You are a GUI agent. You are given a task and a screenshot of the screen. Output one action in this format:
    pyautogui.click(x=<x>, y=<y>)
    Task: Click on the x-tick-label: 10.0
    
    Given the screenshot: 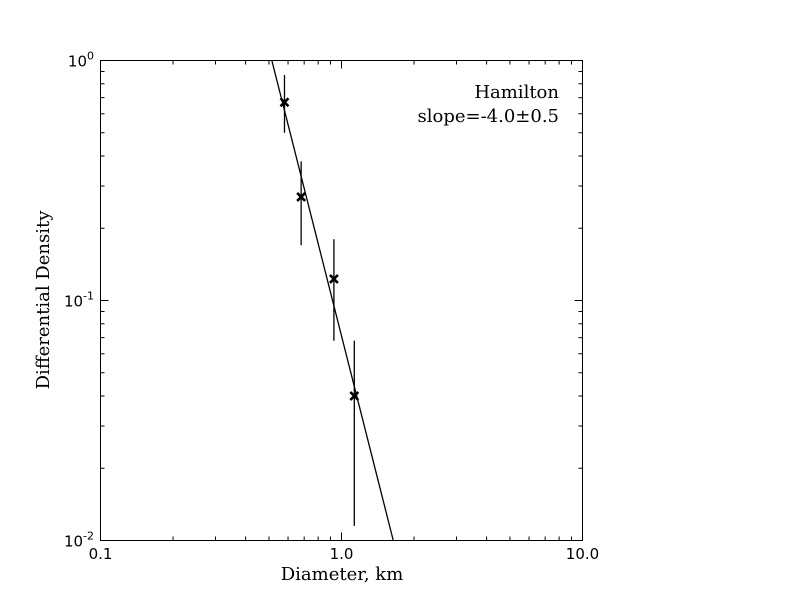 What is the action you would take?
    pyautogui.click(x=582, y=554)
    